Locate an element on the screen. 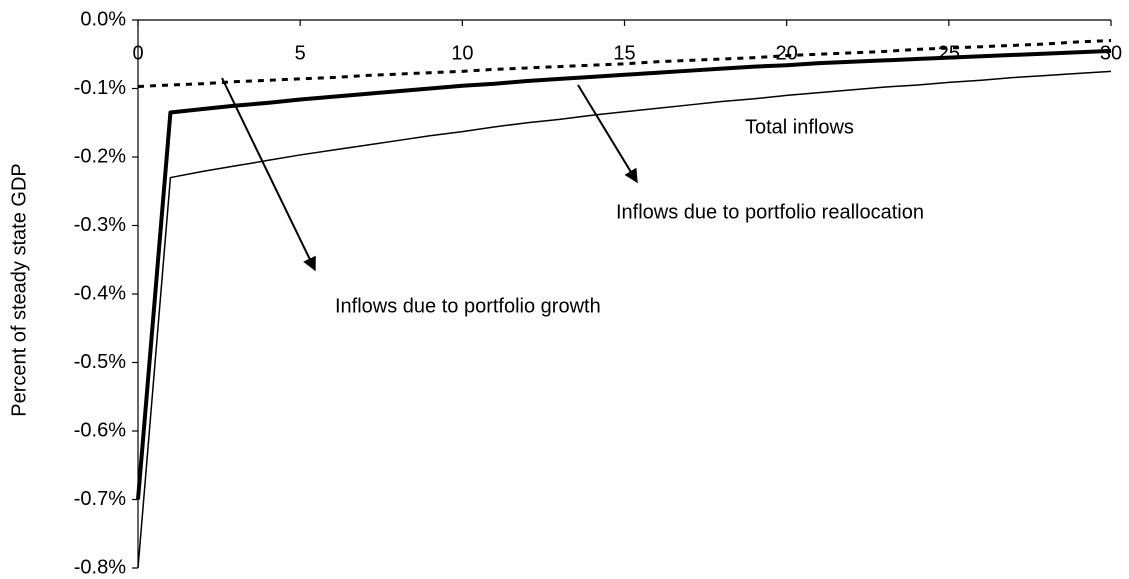 The image size is (1129, 579). y-tick-label: -0.7% is located at coordinates (100, 499).